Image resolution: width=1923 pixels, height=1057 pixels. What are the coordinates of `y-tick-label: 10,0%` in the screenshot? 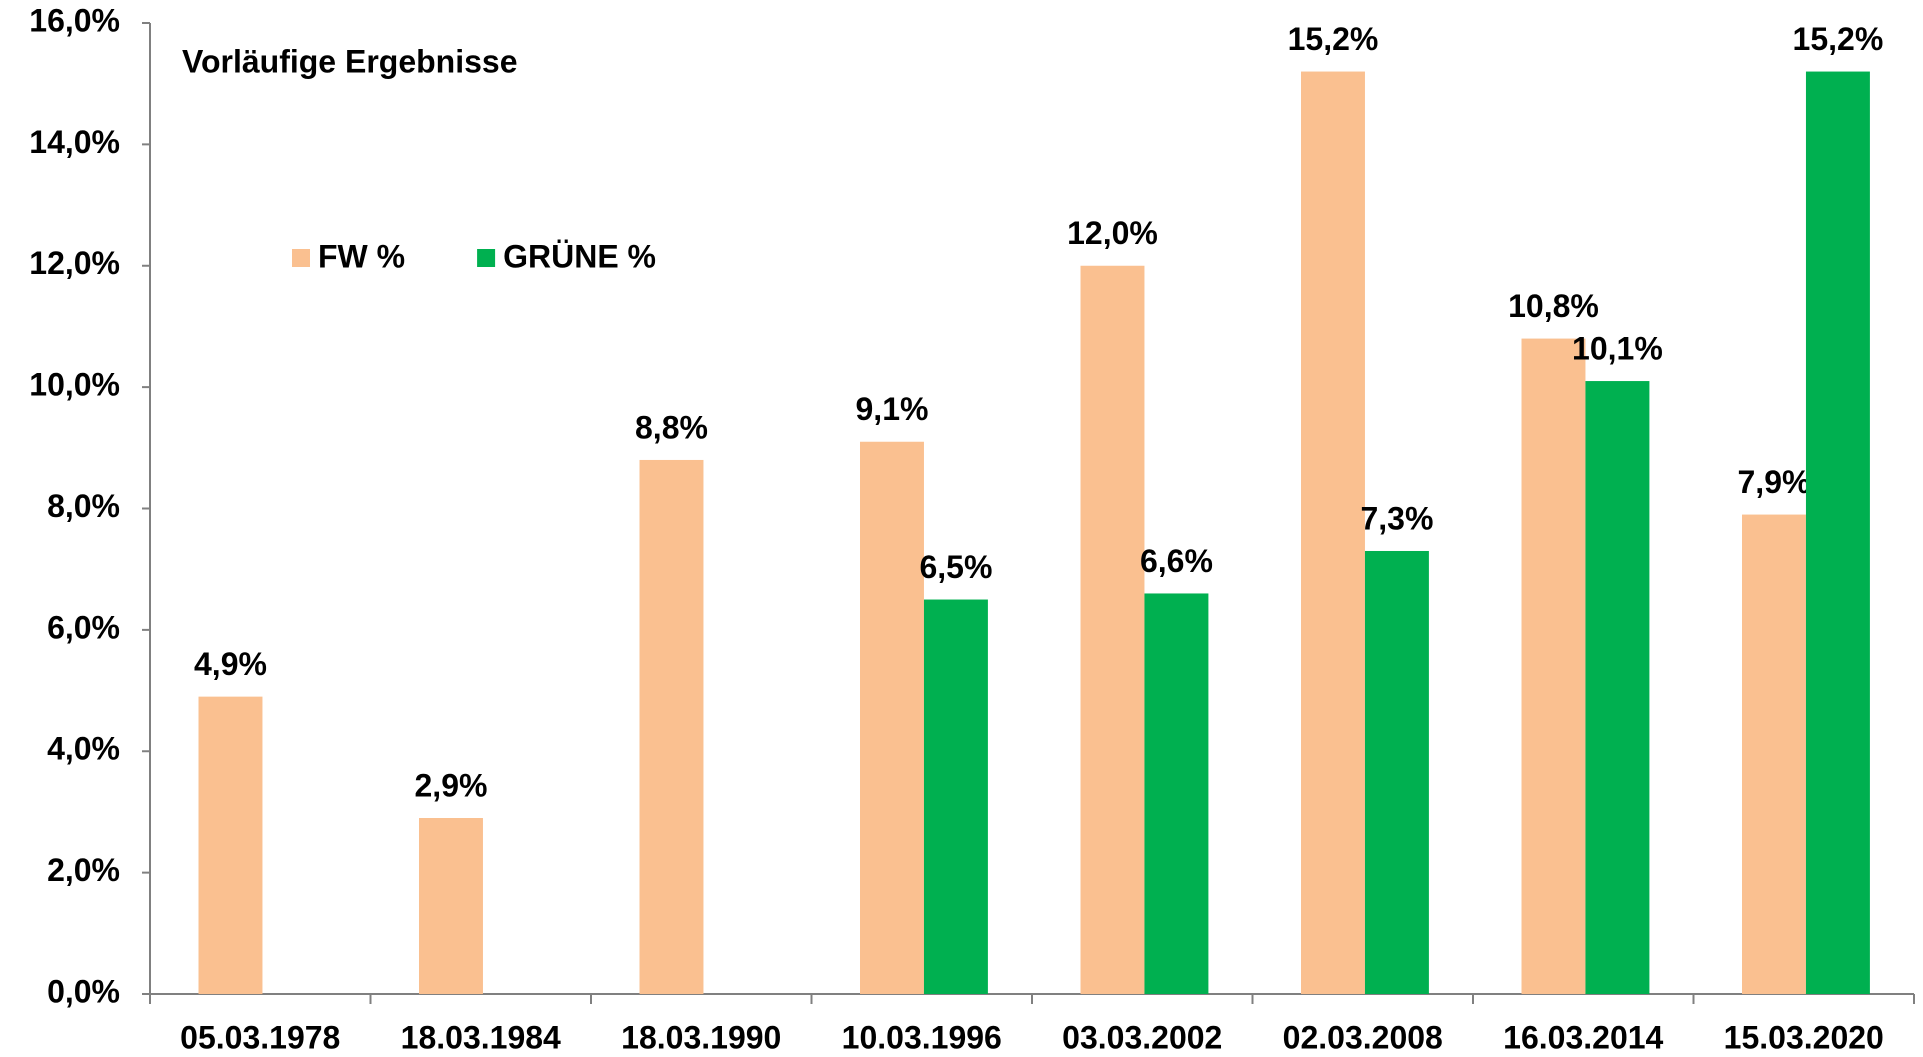 It's located at (74, 385).